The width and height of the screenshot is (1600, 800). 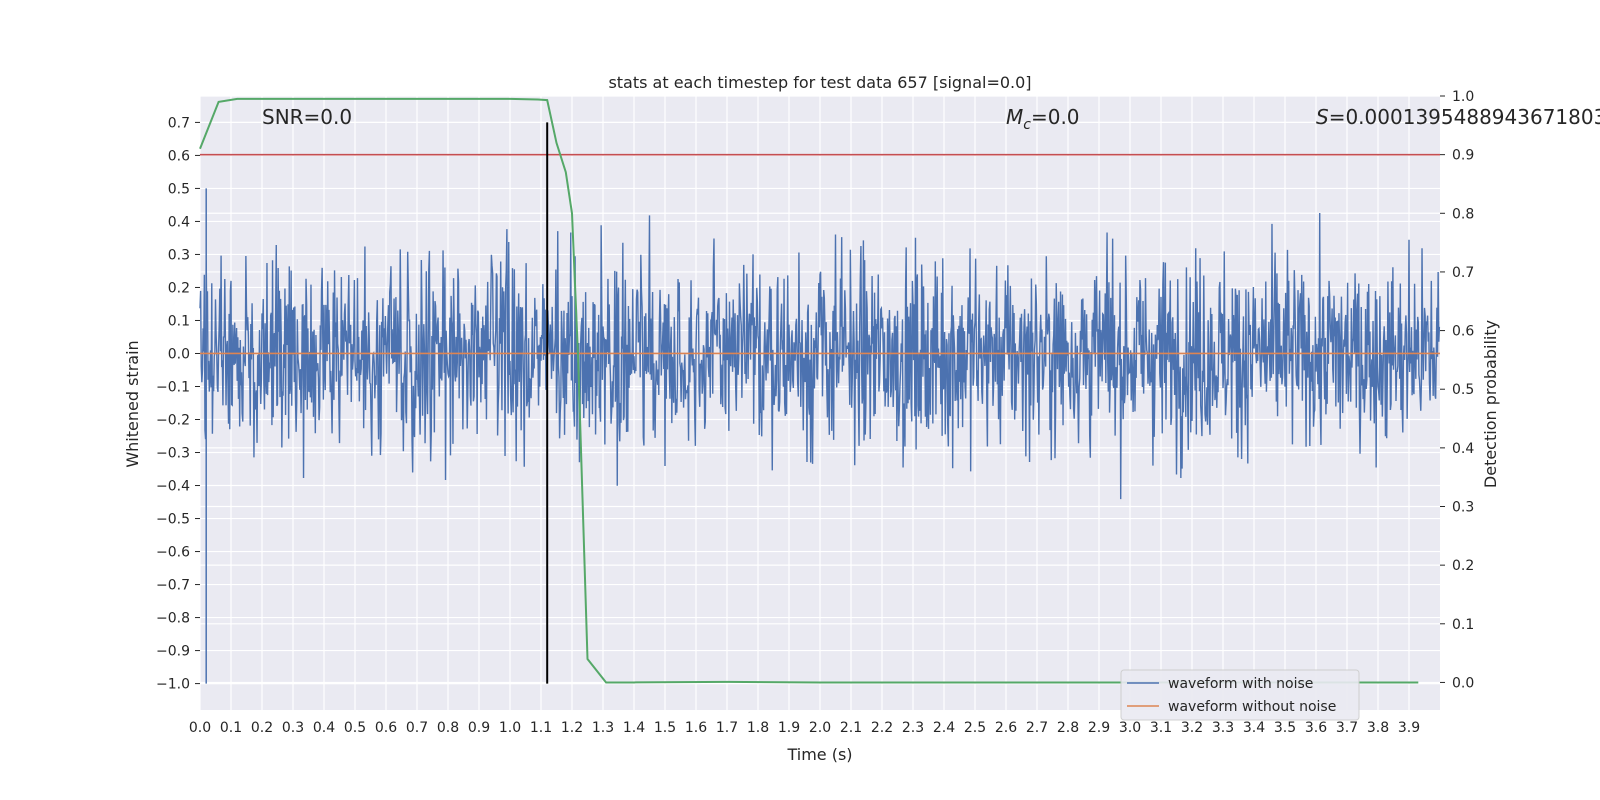 I want to click on y-tick-label: 0.1, so click(x=179, y=321).